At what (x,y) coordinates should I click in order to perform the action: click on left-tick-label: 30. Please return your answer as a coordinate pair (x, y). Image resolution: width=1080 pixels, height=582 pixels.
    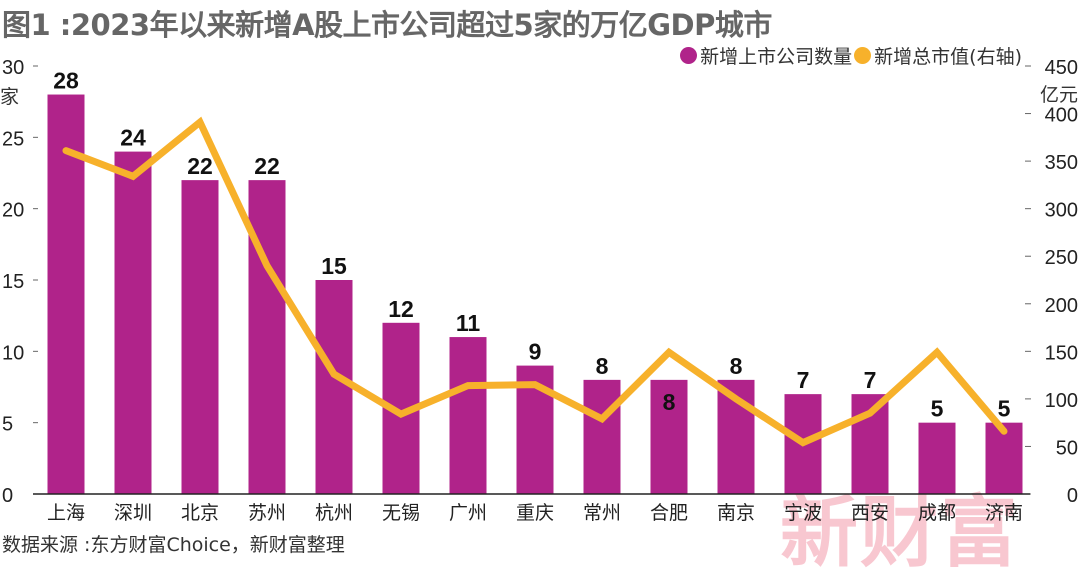
    Looking at the image, I should click on (13, 68).